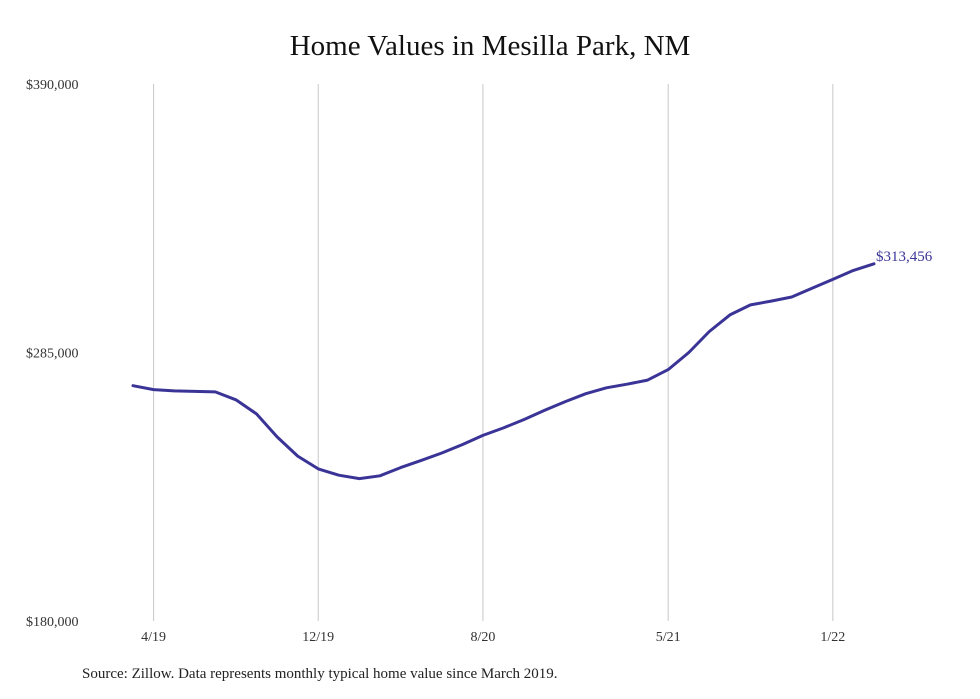 The width and height of the screenshot is (980, 699). I want to click on x-tick-label: 5/21, so click(668, 637).